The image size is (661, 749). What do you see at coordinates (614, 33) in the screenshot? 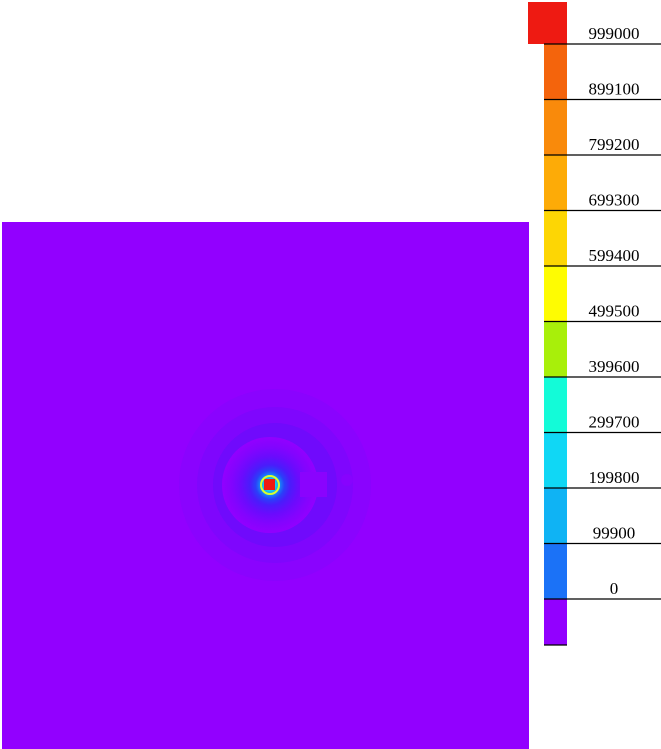
I see `colorbar-tick-label: 999000` at bounding box center [614, 33].